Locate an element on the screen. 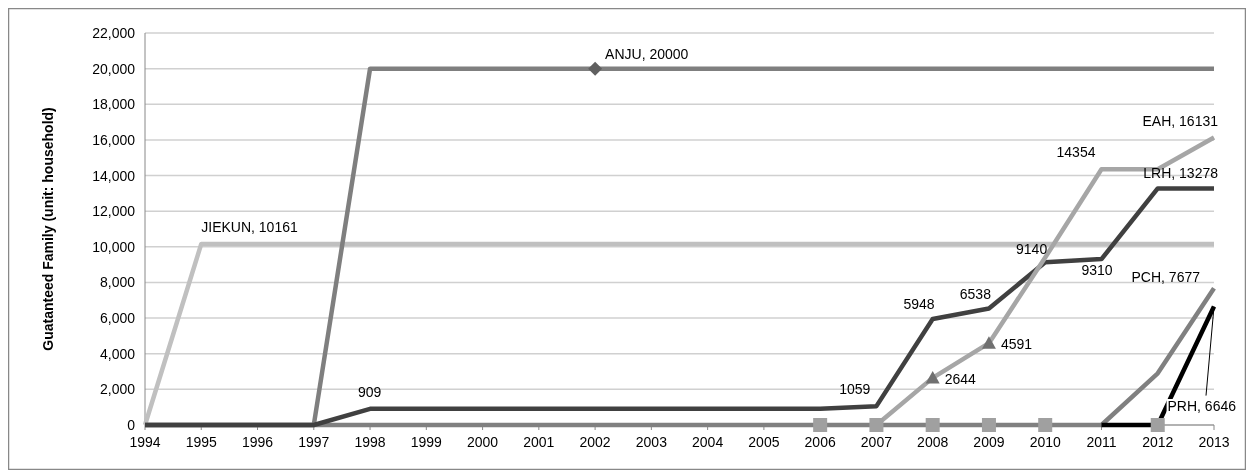 This screenshot has width=1254, height=476. data-label: 6538 is located at coordinates (975, 293).